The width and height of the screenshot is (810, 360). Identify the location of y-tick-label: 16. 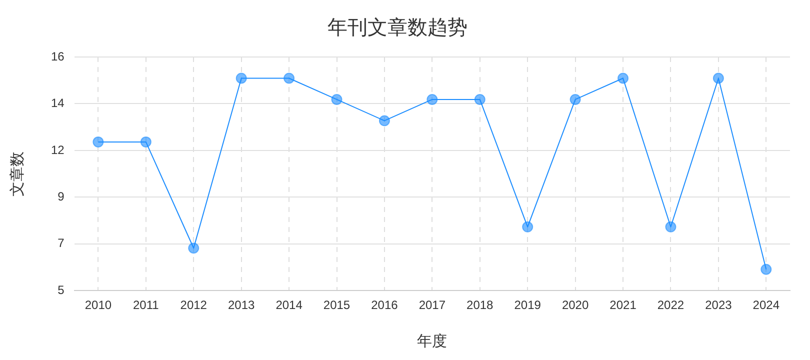
(57, 56).